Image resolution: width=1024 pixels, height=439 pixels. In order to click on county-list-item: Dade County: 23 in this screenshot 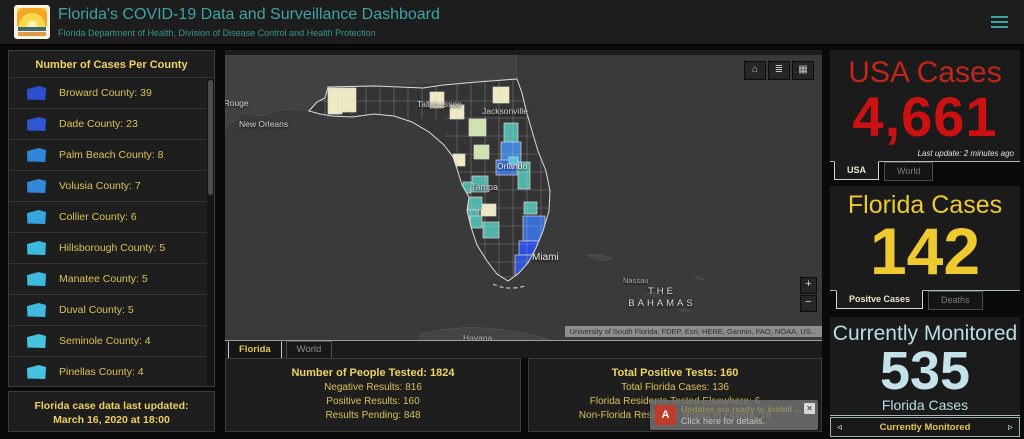, I will do `click(111, 123)`.